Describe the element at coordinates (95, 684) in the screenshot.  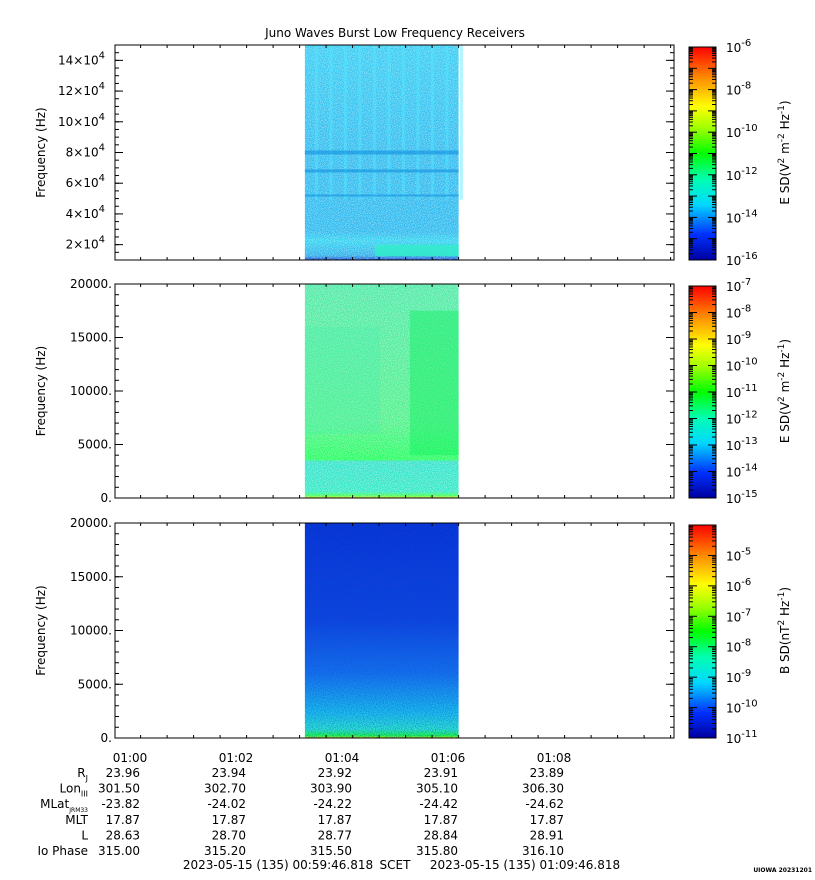
I see `y-tick-label: 5000.` at that location.